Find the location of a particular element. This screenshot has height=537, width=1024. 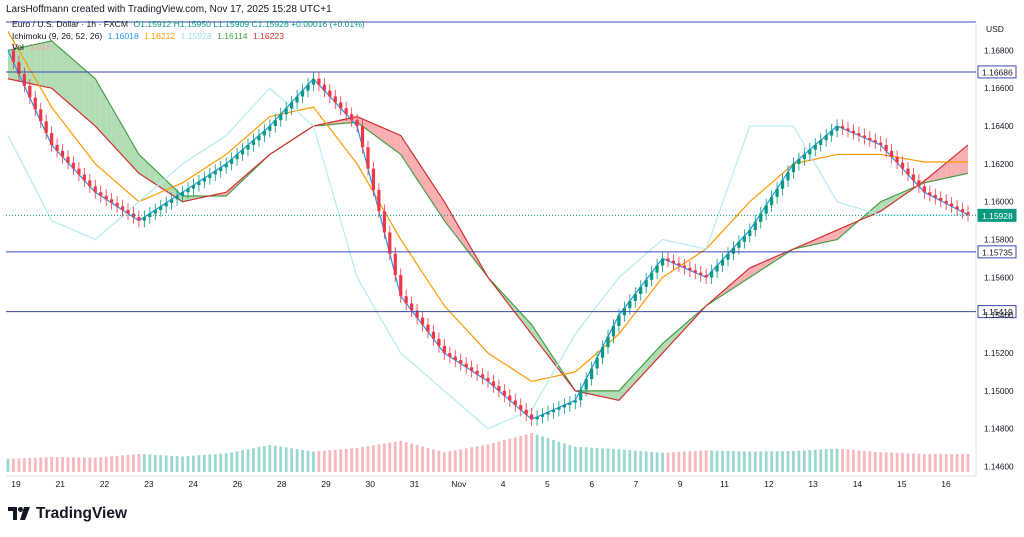

time-tick-label: 22 is located at coordinates (105, 484).